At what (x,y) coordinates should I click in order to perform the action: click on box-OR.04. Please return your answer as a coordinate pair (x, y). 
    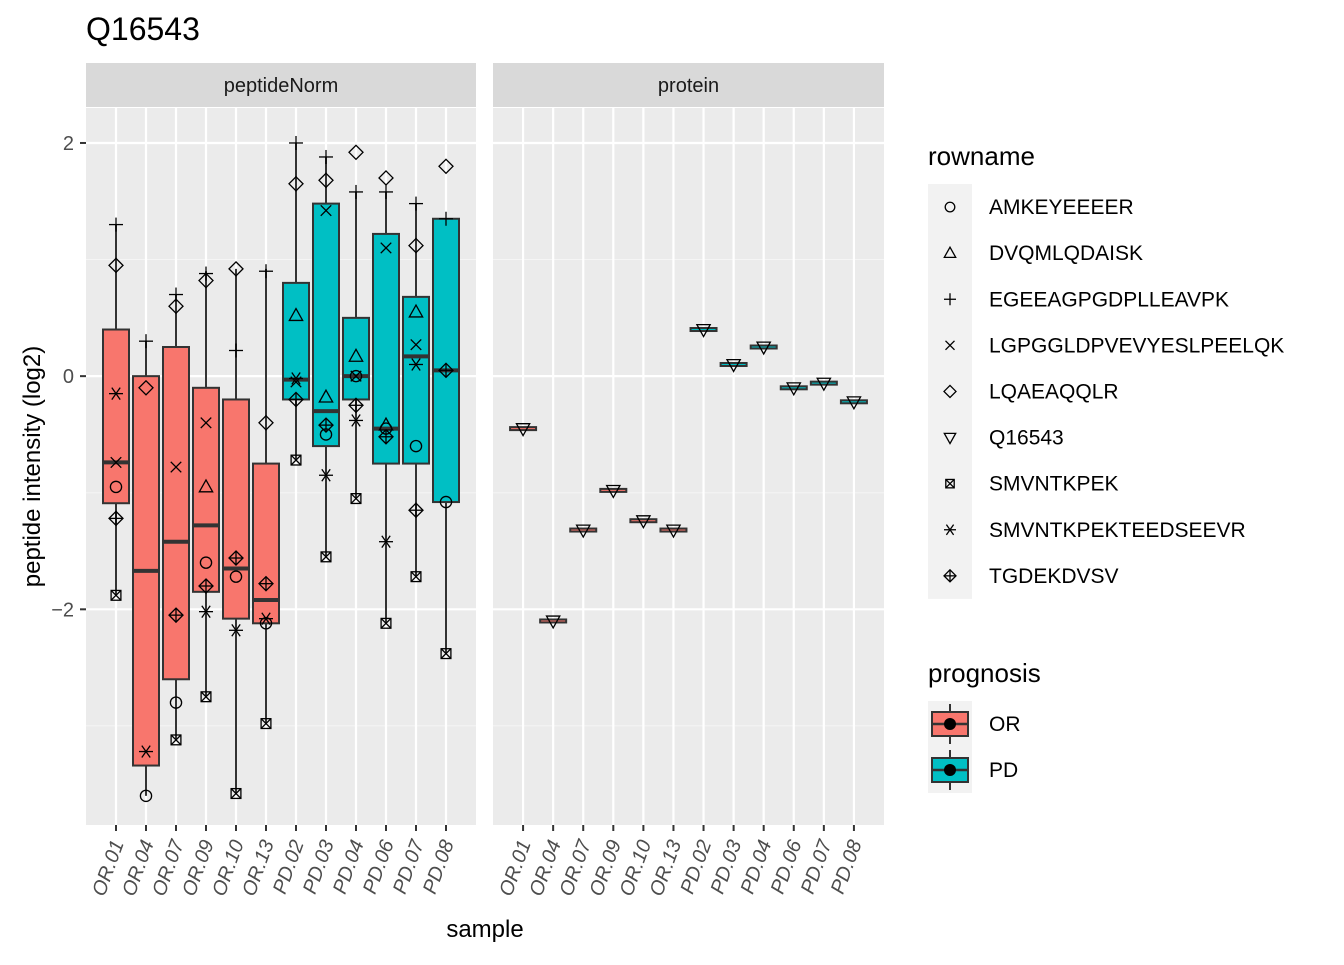
    Looking at the image, I should click on (146, 568).